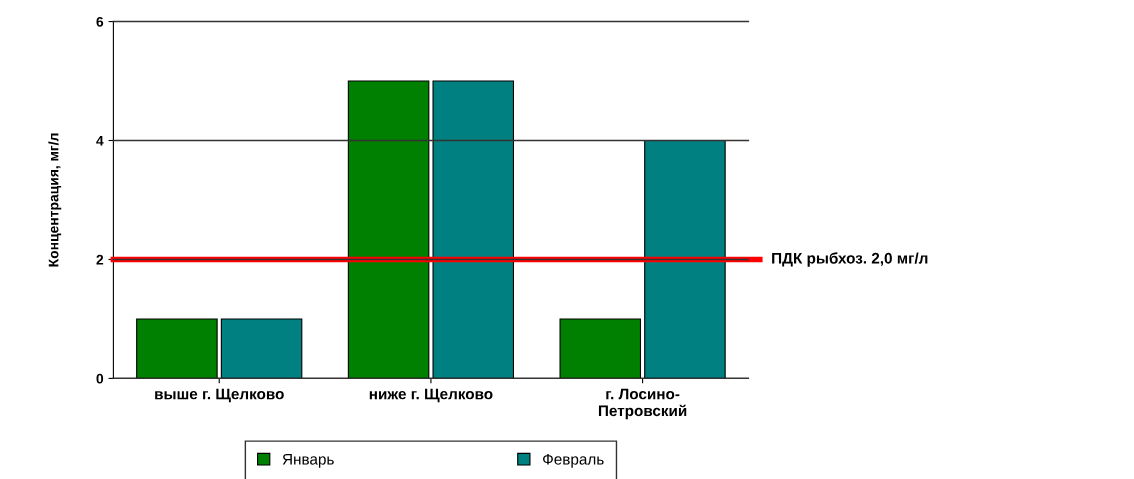  What do you see at coordinates (431, 395) in the screenshot?
I see `x-tick-label: ниже г. Щелково` at bounding box center [431, 395].